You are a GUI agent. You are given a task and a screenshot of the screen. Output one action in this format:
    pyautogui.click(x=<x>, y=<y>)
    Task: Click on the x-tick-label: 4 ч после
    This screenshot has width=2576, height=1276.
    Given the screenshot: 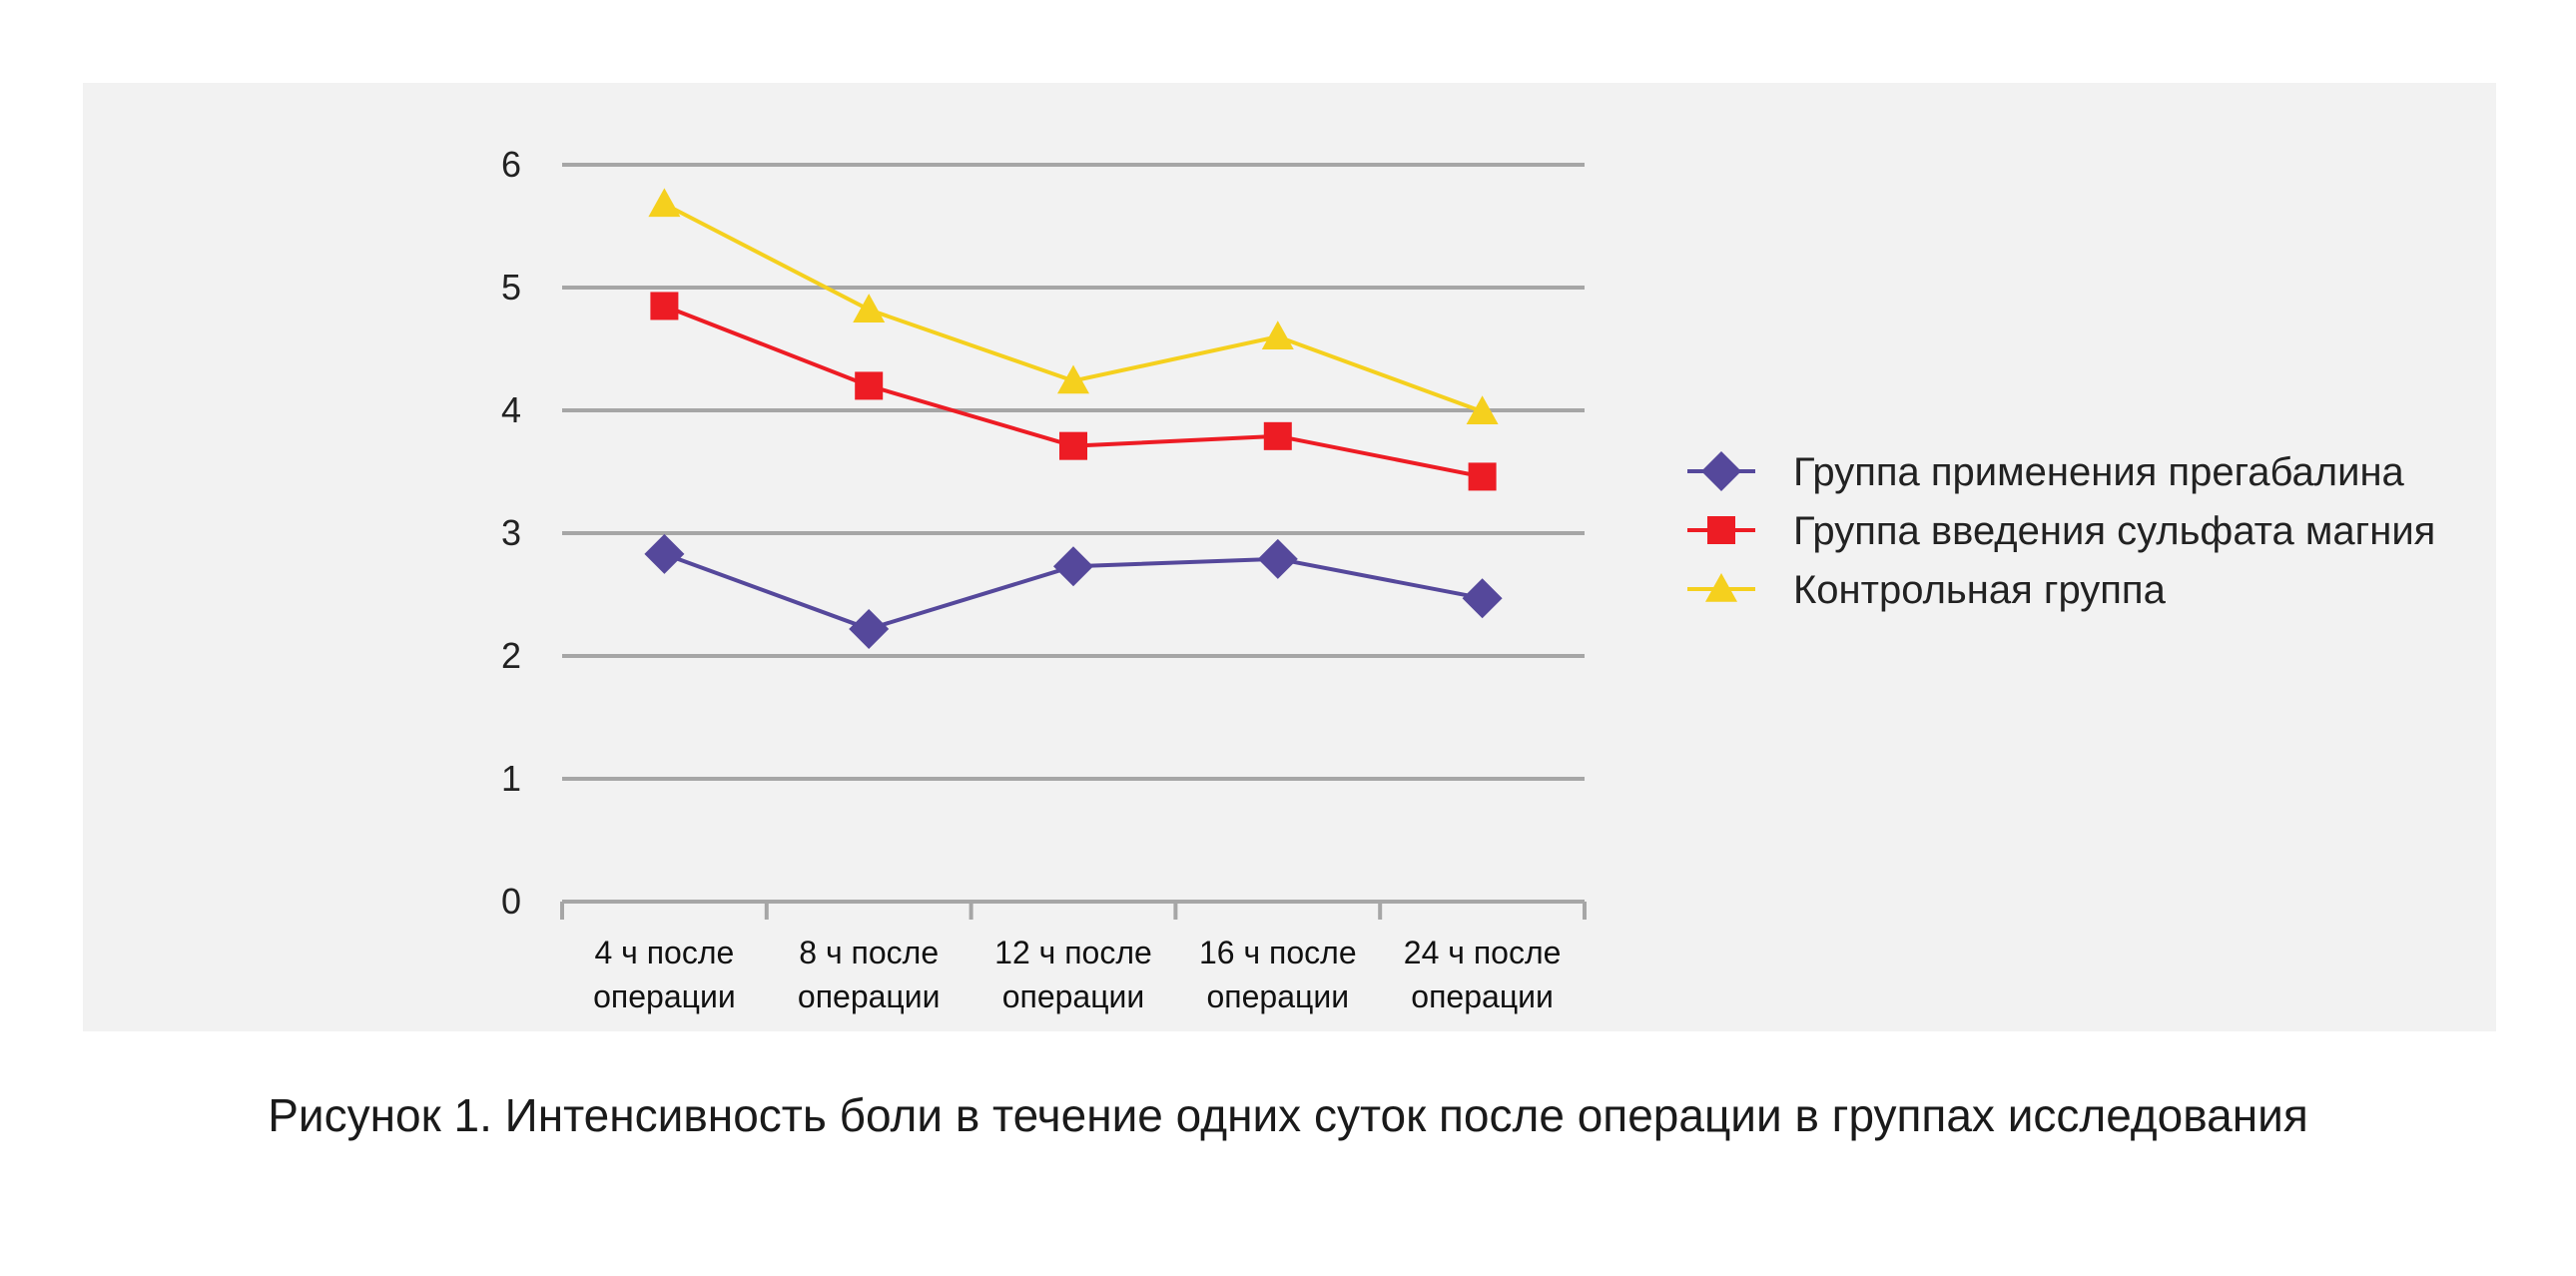 What is the action you would take?
    pyautogui.click(x=664, y=952)
    